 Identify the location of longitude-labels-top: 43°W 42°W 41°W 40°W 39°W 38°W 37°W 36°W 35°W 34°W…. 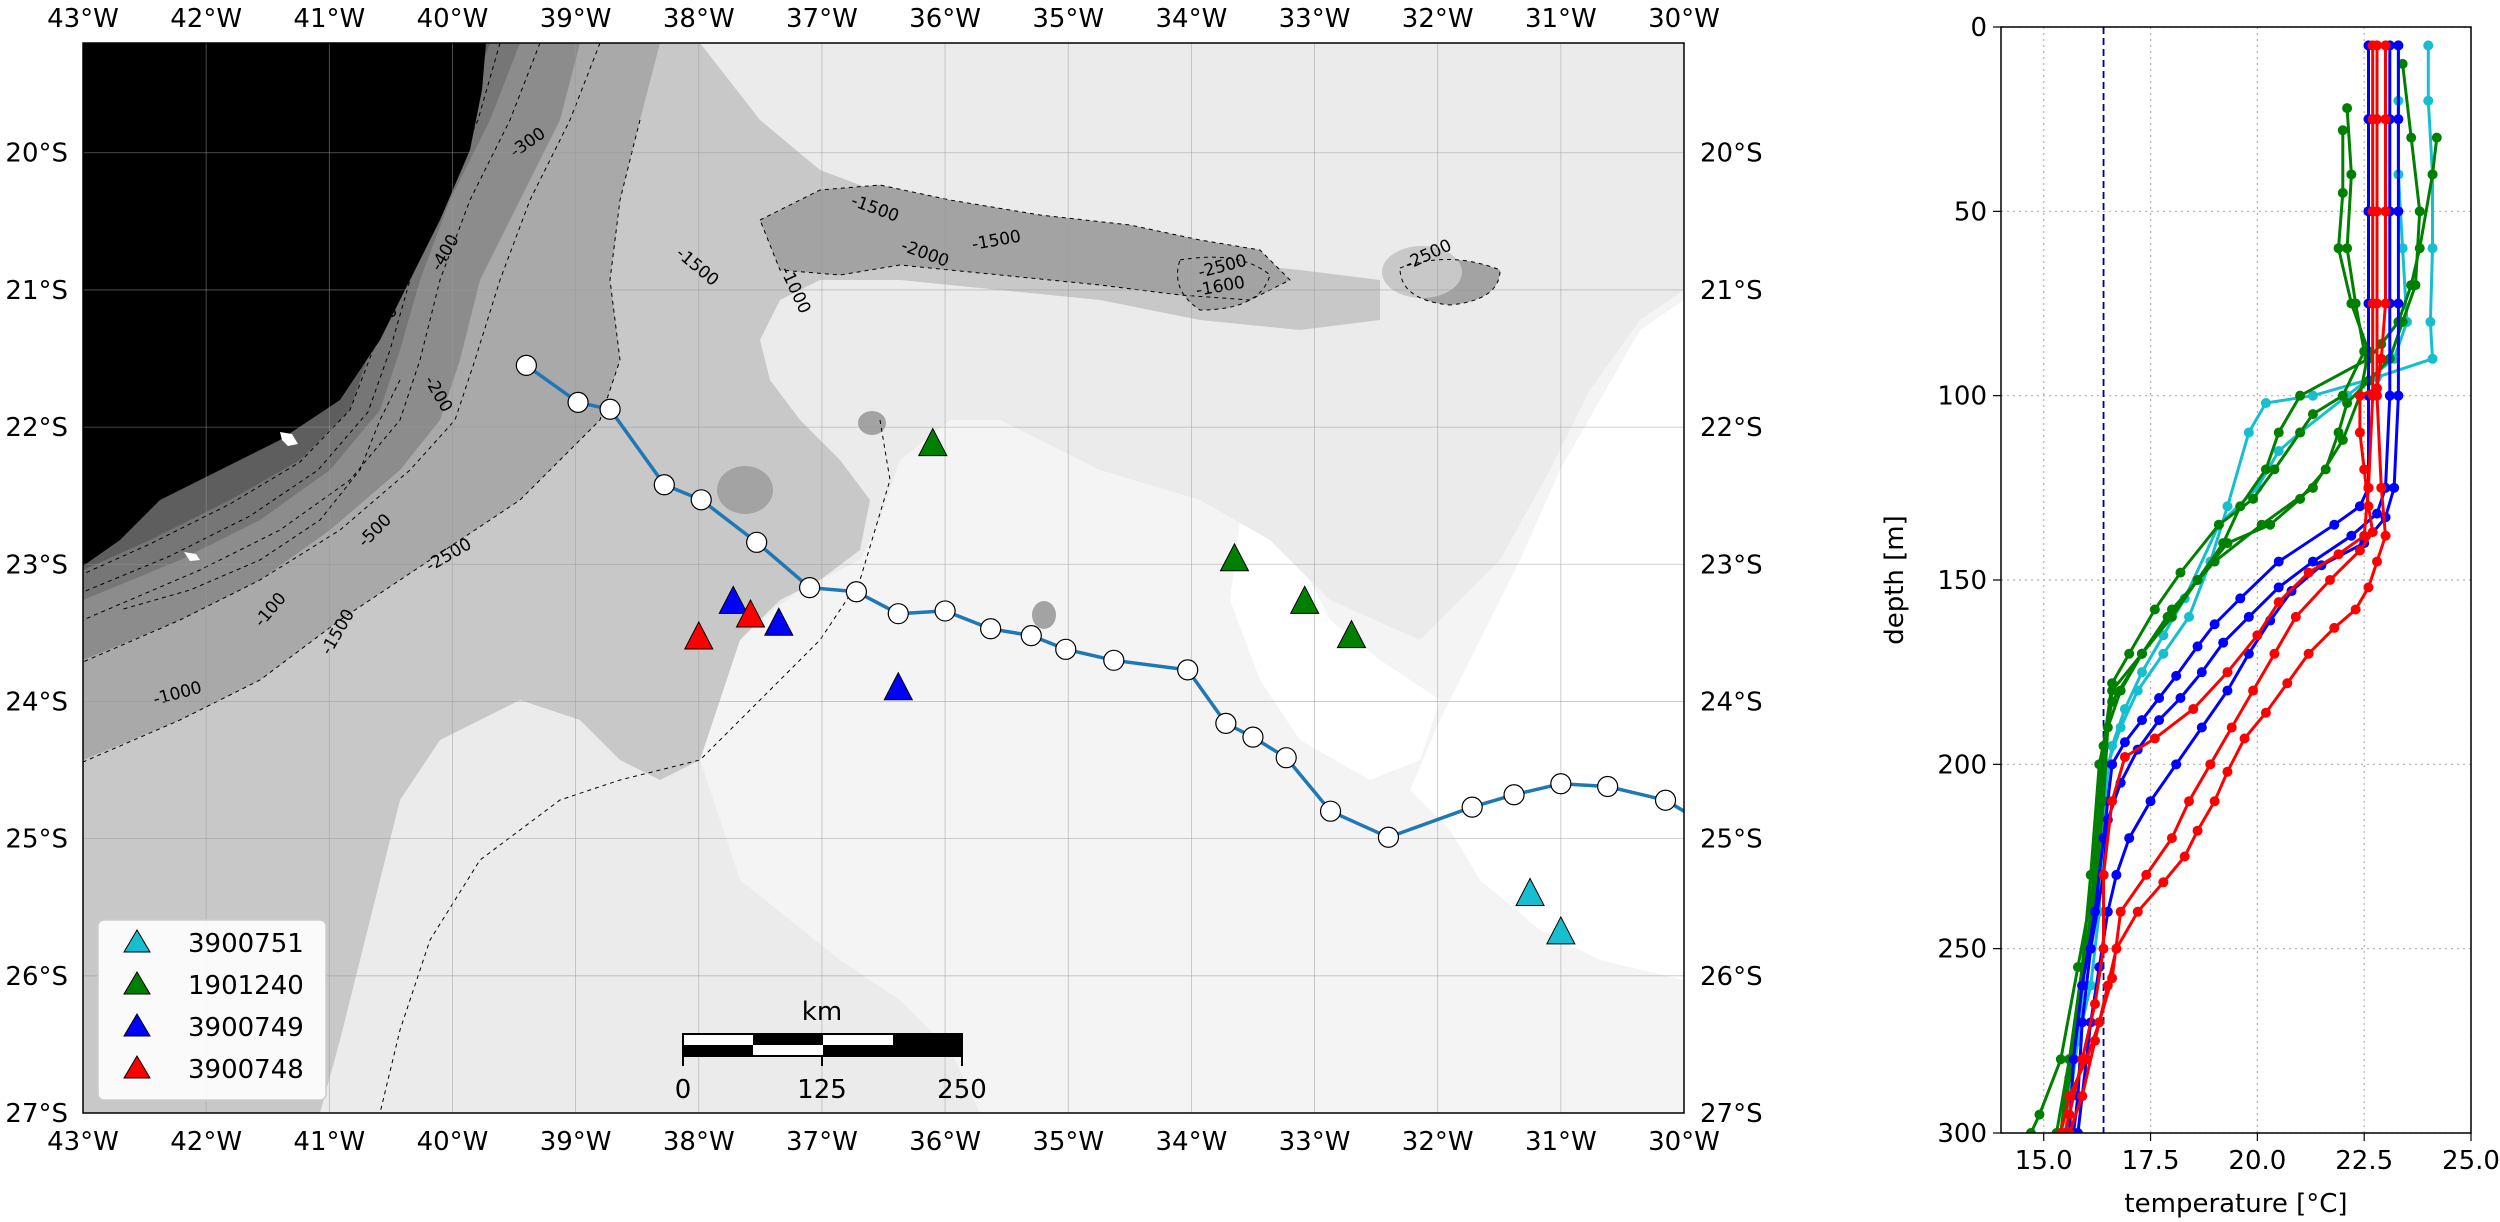
(883, 19).